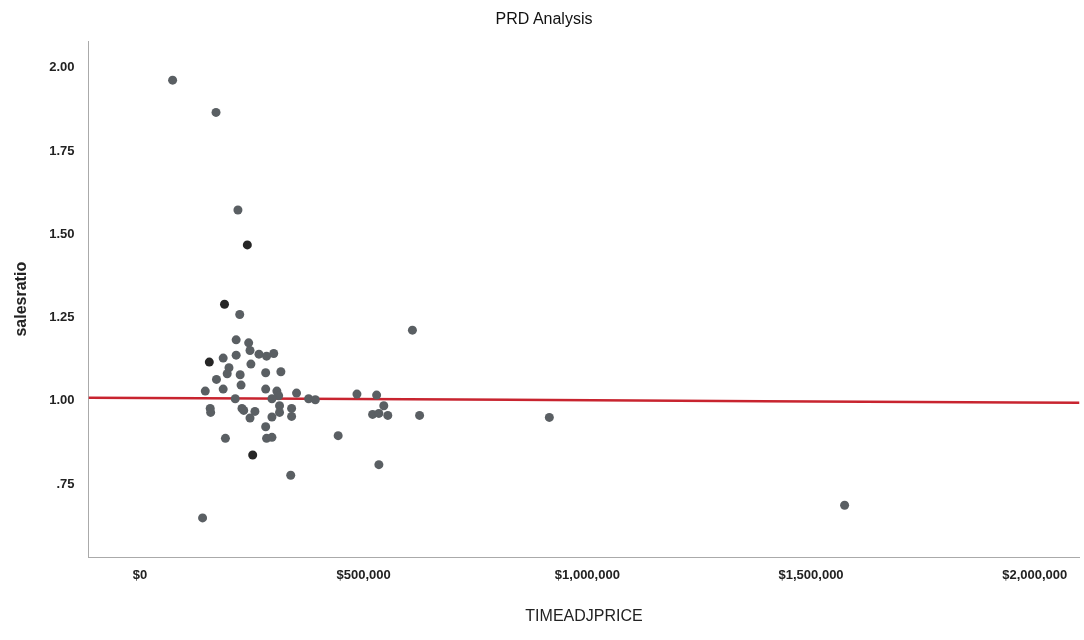  Describe the element at coordinates (811, 574) in the screenshot. I see `x-tick-label: $1,500,000` at that location.